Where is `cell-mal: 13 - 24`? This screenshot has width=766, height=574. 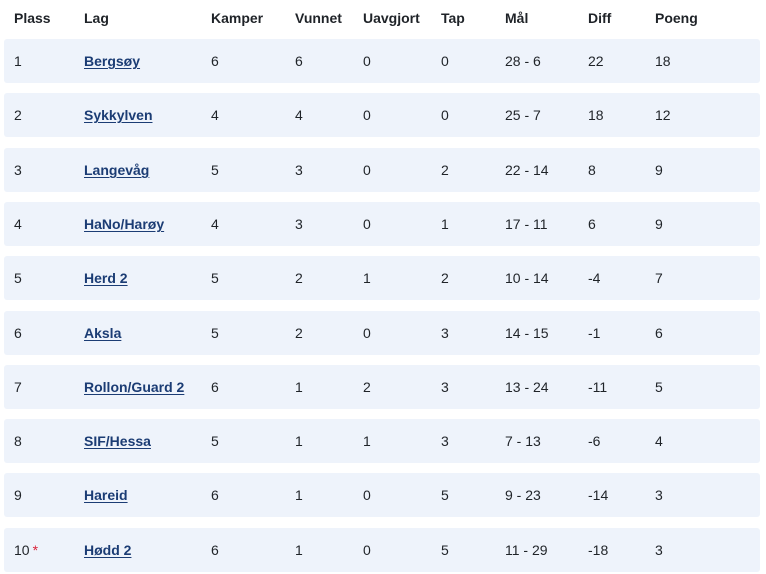 cell-mal: 13 - 24 is located at coordinates (527, 387).